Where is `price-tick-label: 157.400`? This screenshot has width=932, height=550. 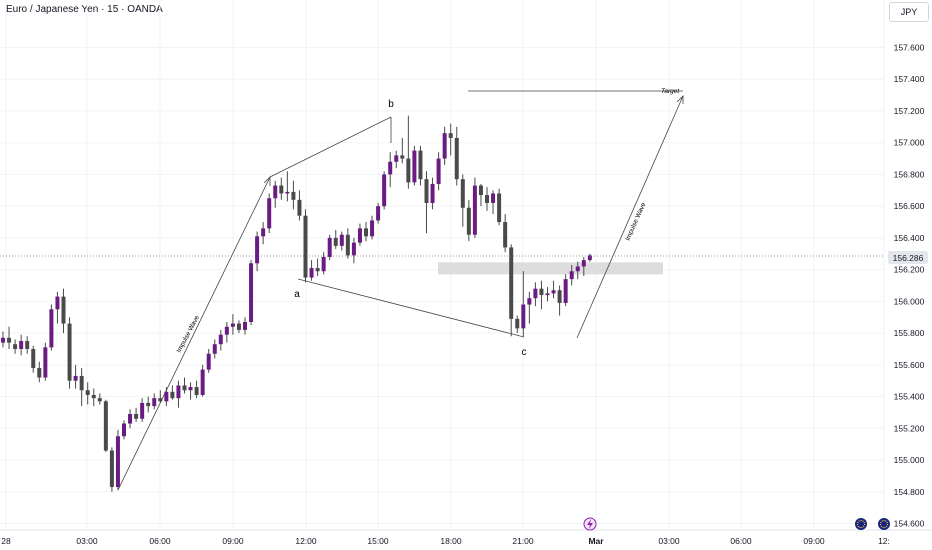
price-tick-label: 157.400 is located at coordinates (909, 79).